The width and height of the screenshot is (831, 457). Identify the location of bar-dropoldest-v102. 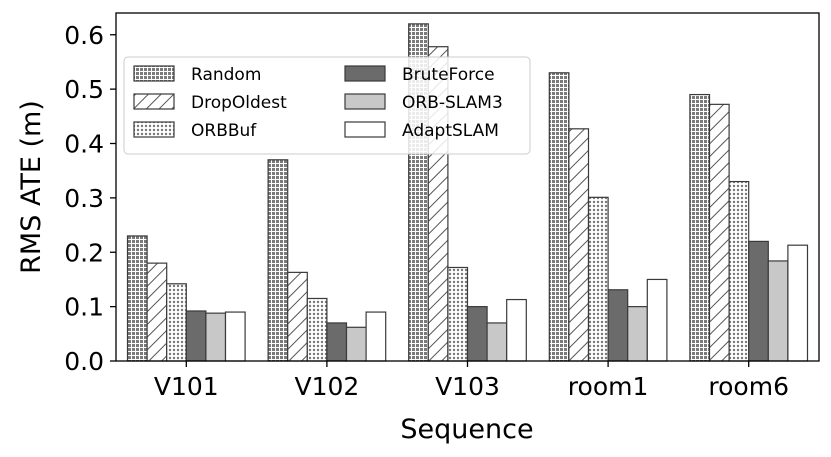
(297, 316).